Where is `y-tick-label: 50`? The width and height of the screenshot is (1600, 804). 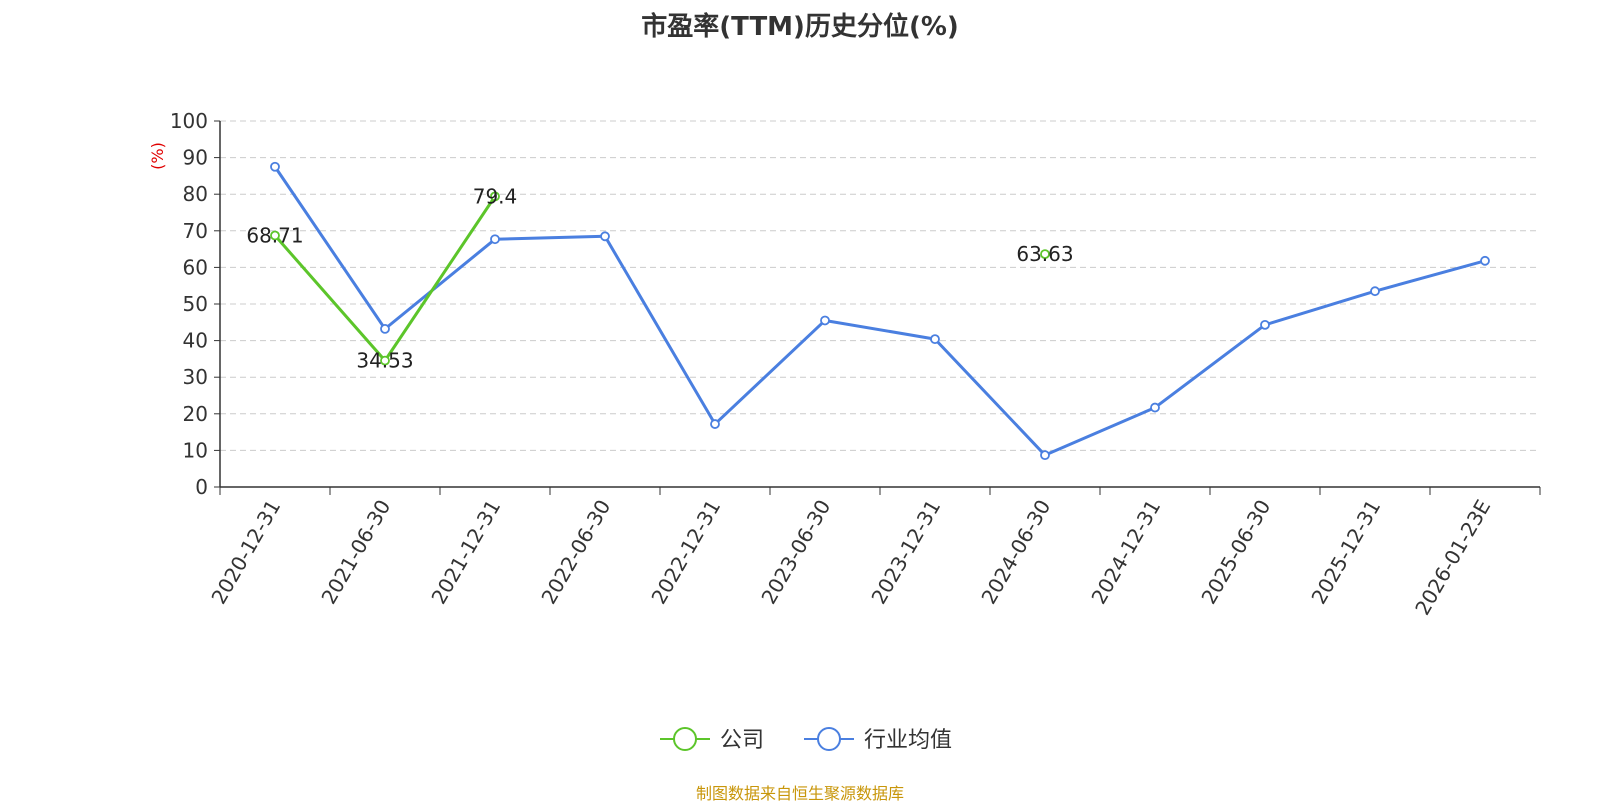
y-tick-label: 50 is located at coordinates (195, 304).